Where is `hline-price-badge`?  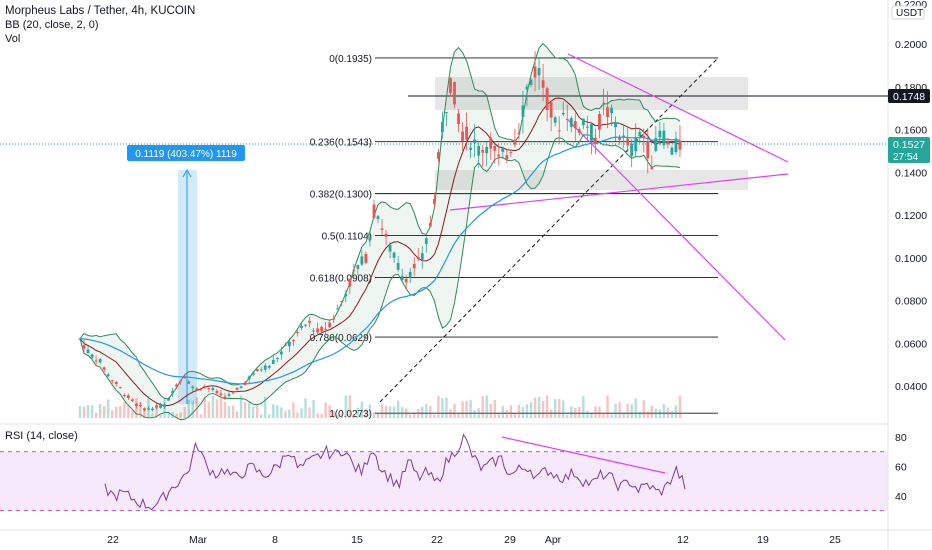
hline-price-badge is located at coordinates (909, 96).